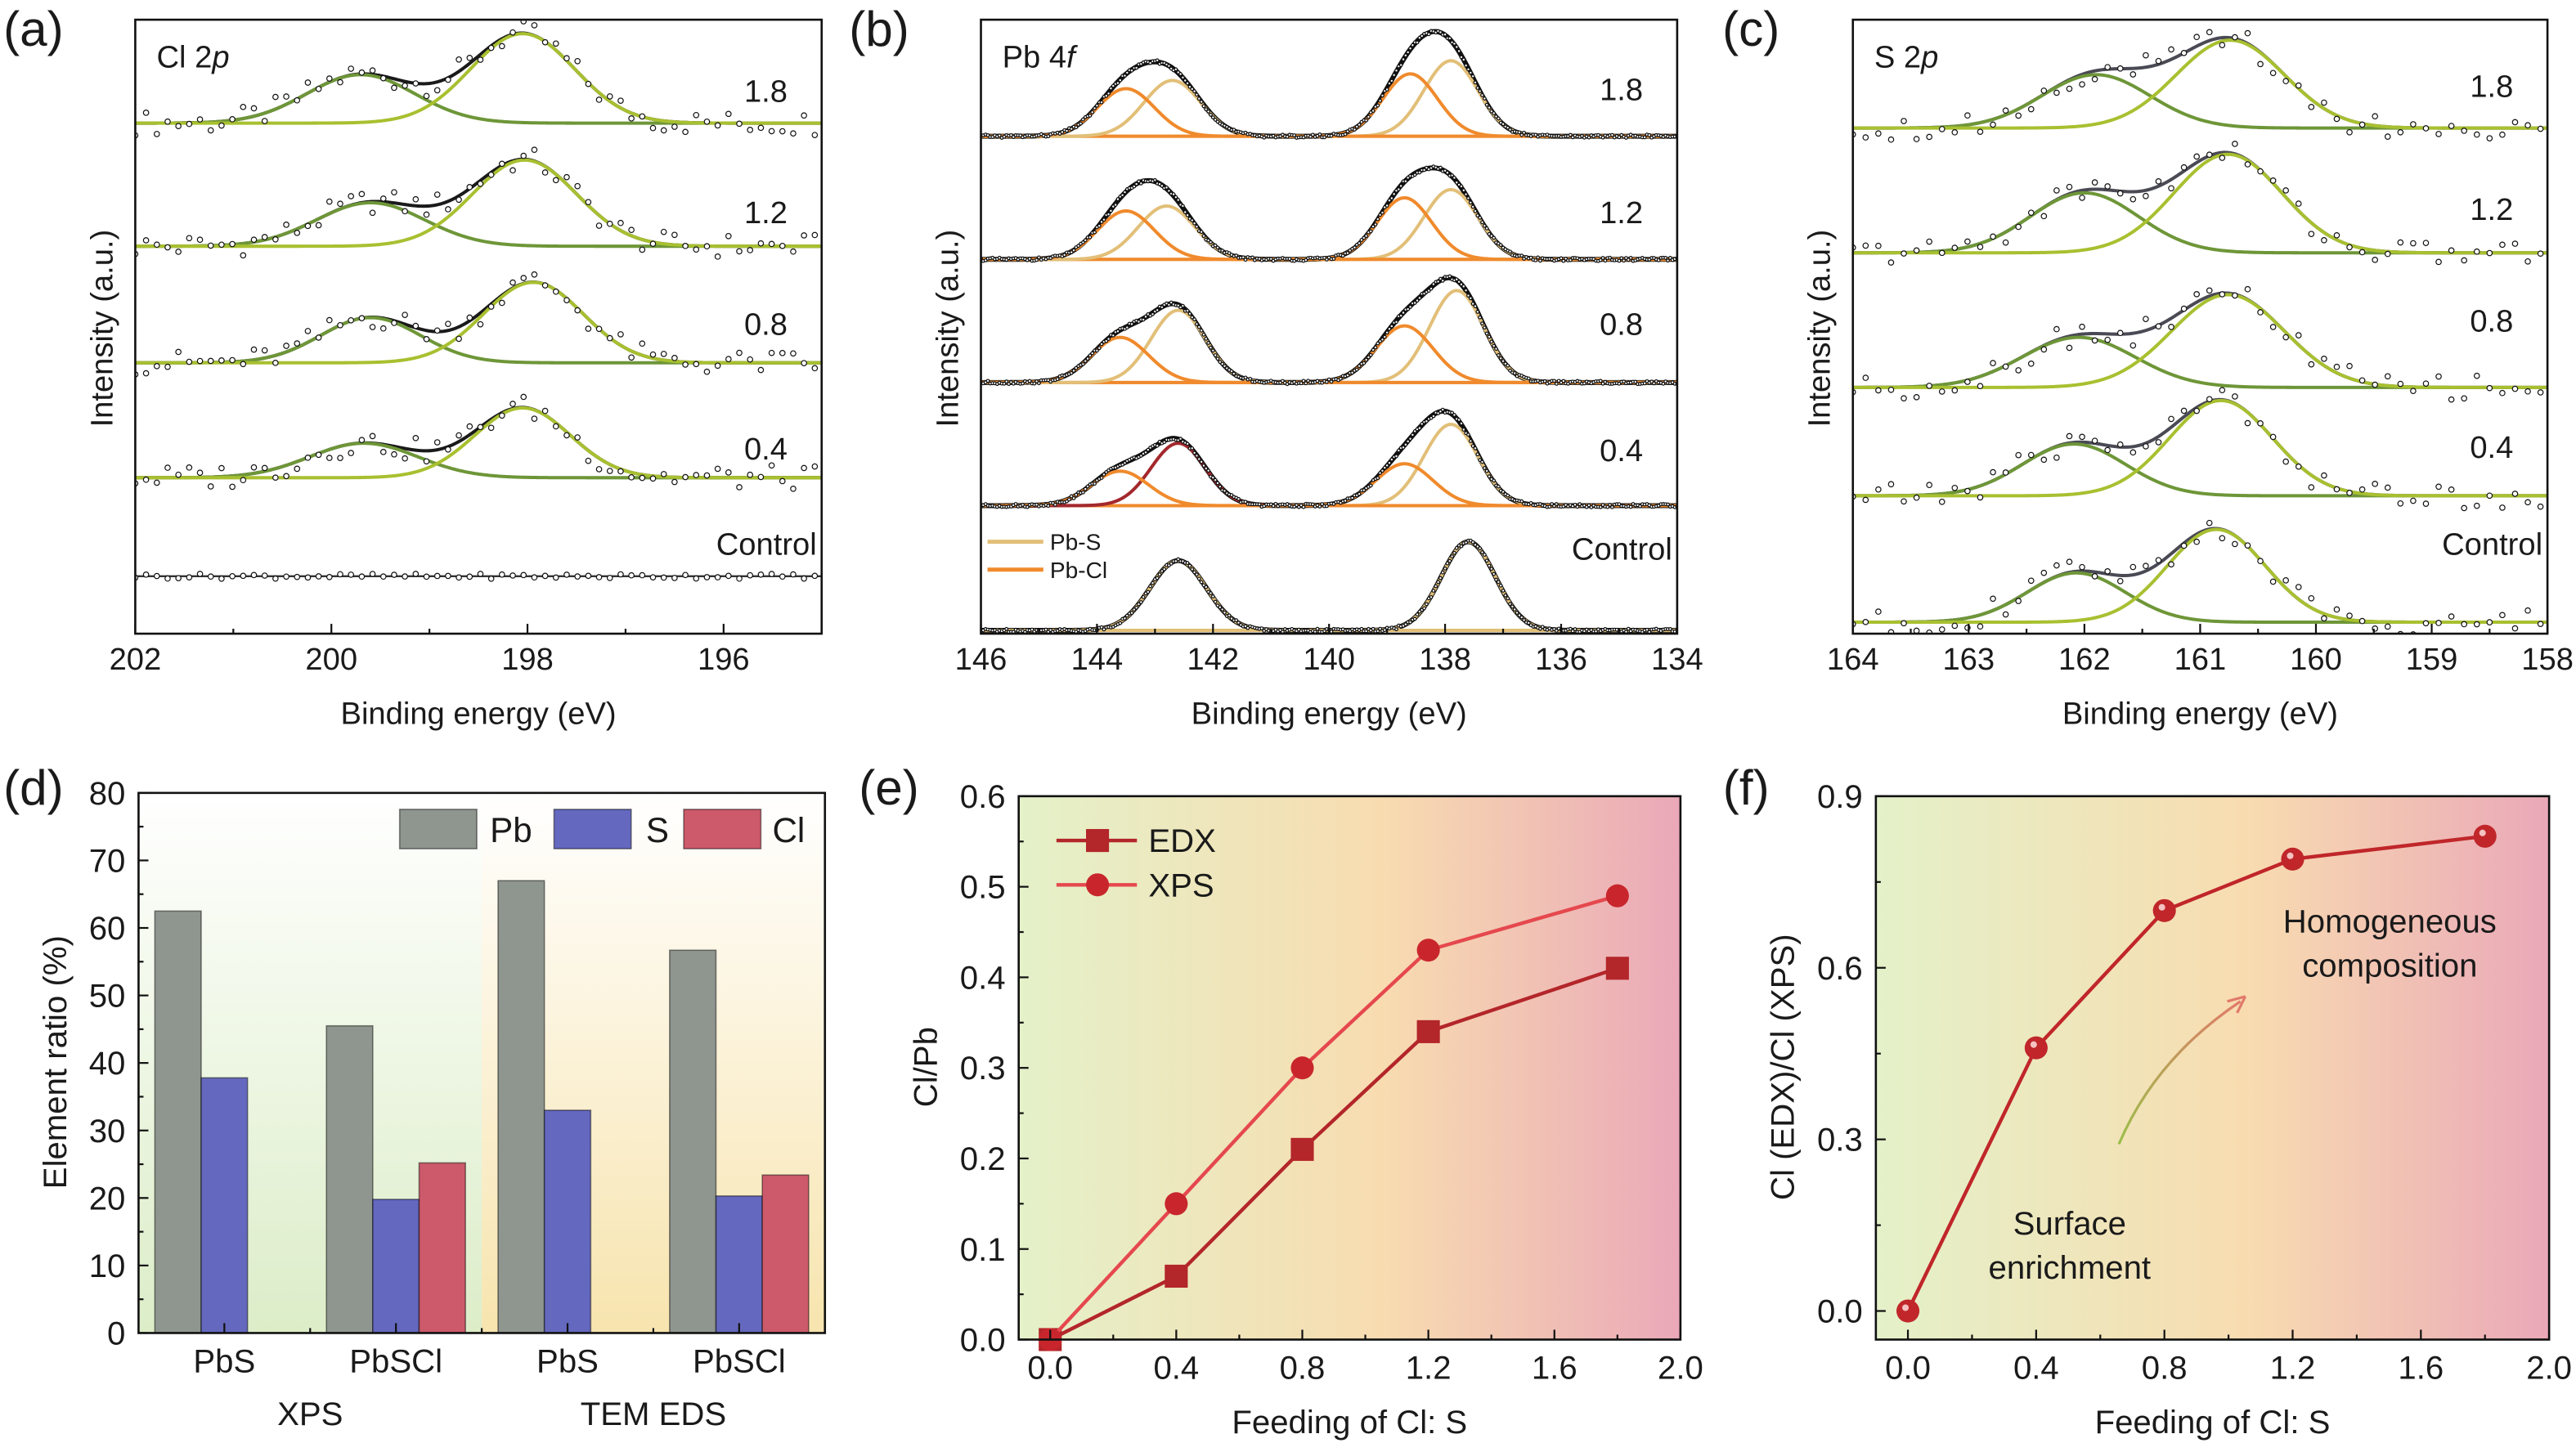 The width and height of the screenshot is (2576, 1443). What do you see at coordinates (1349, 1067) in the screenshot?
I see `plot-background` at bounding box center [1349, 1067].